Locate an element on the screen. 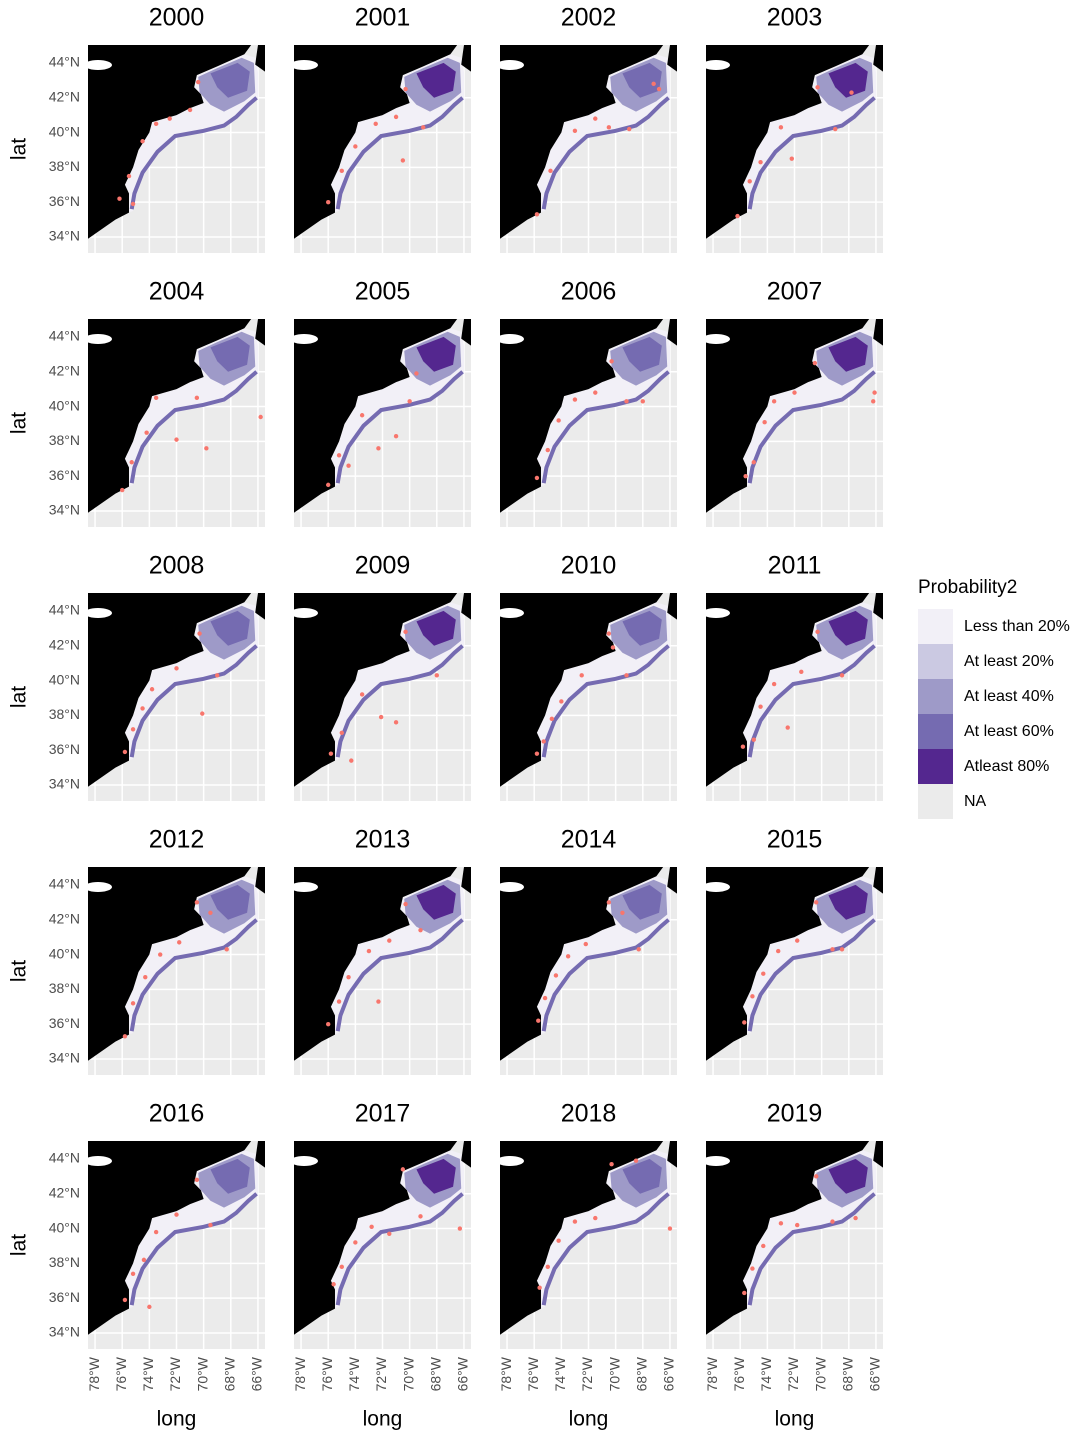 The height and width of the screenshot is (1433, 1086). y-tick-label: 34°N is located at coordinates (64, 510).